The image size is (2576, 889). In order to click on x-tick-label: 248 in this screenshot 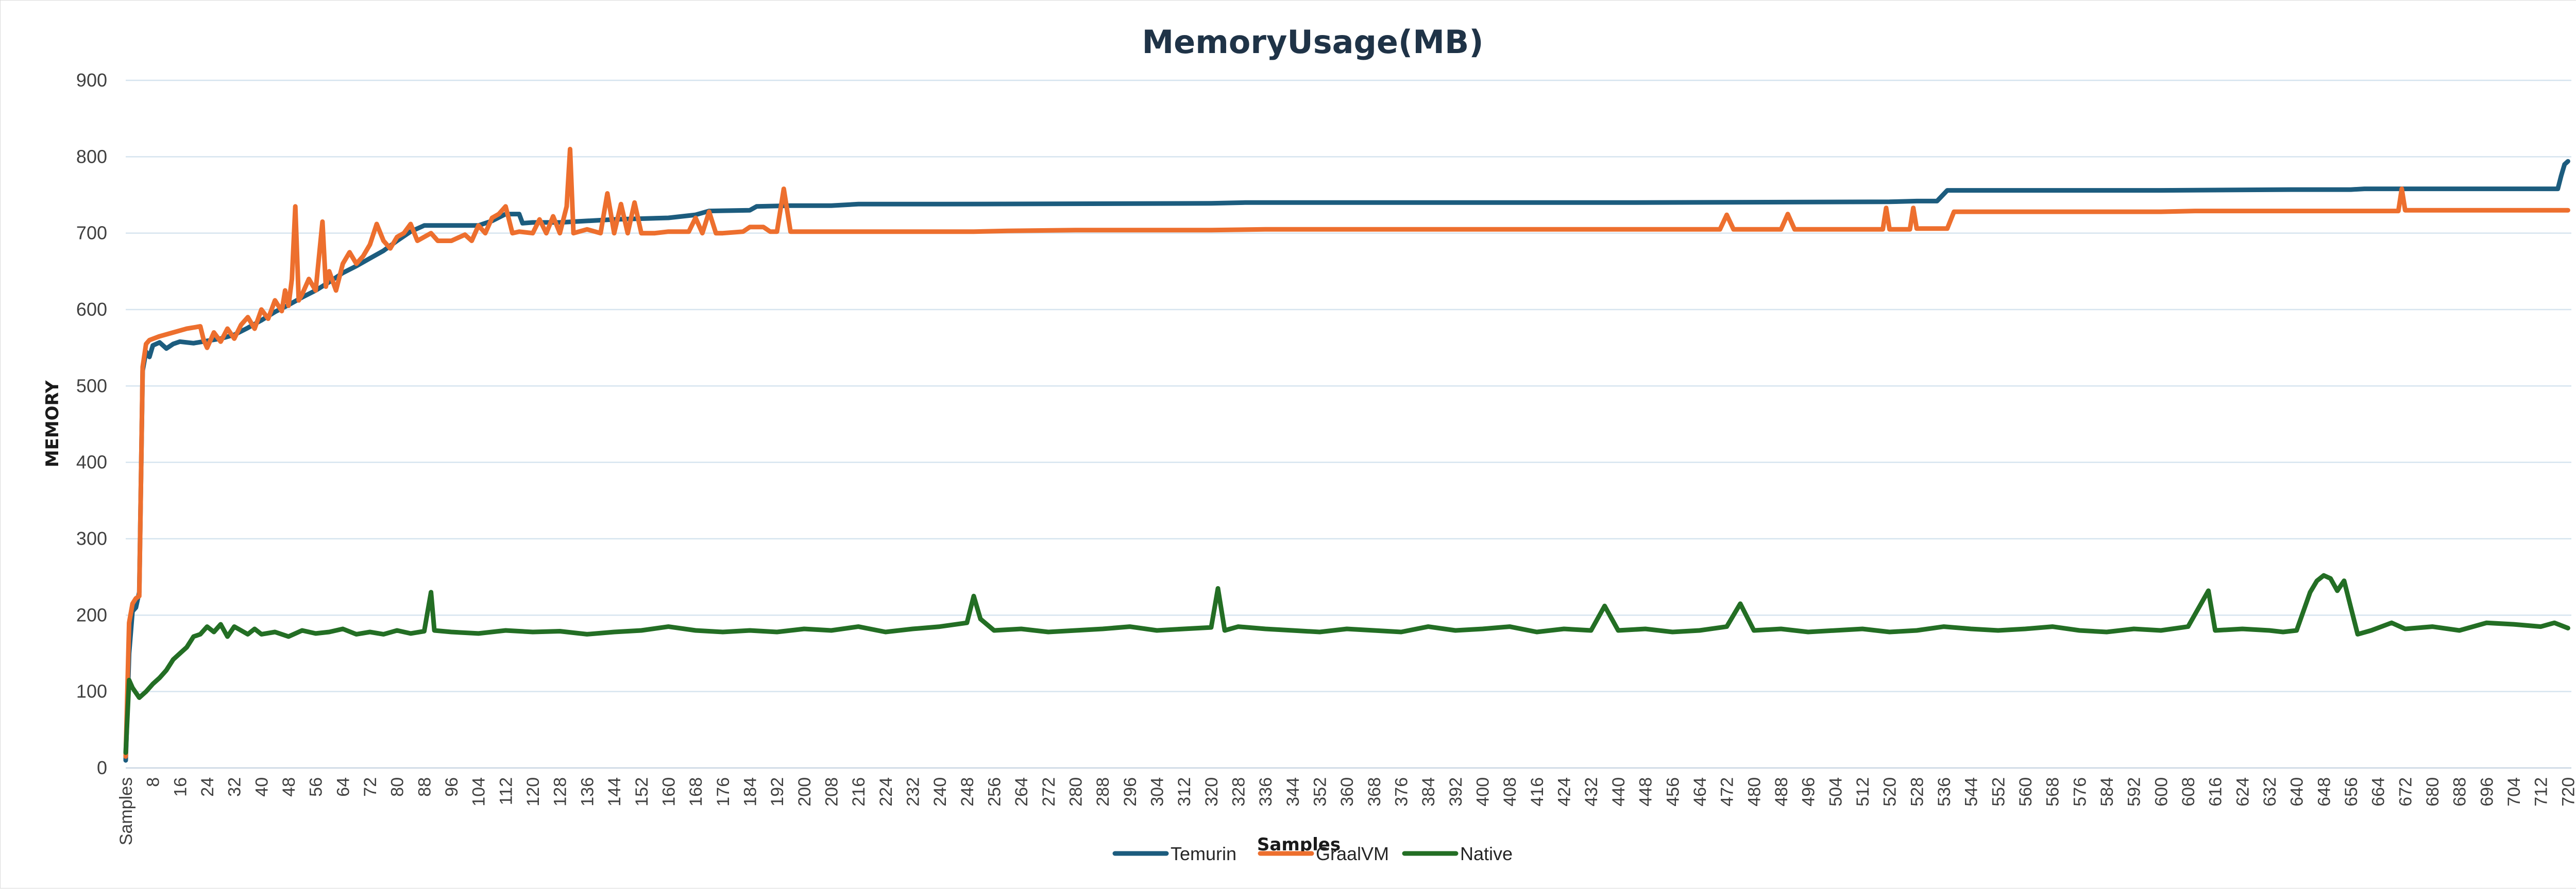, I will do `click(967, 792)`.